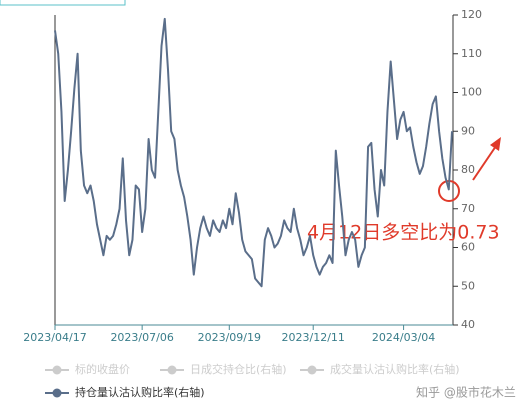 This screenshot has height=414, width=517. What do you see at coordinates (471, 53) in the screenshot?
I see `y-tick-label: 110` at bounding box center [471, 53].